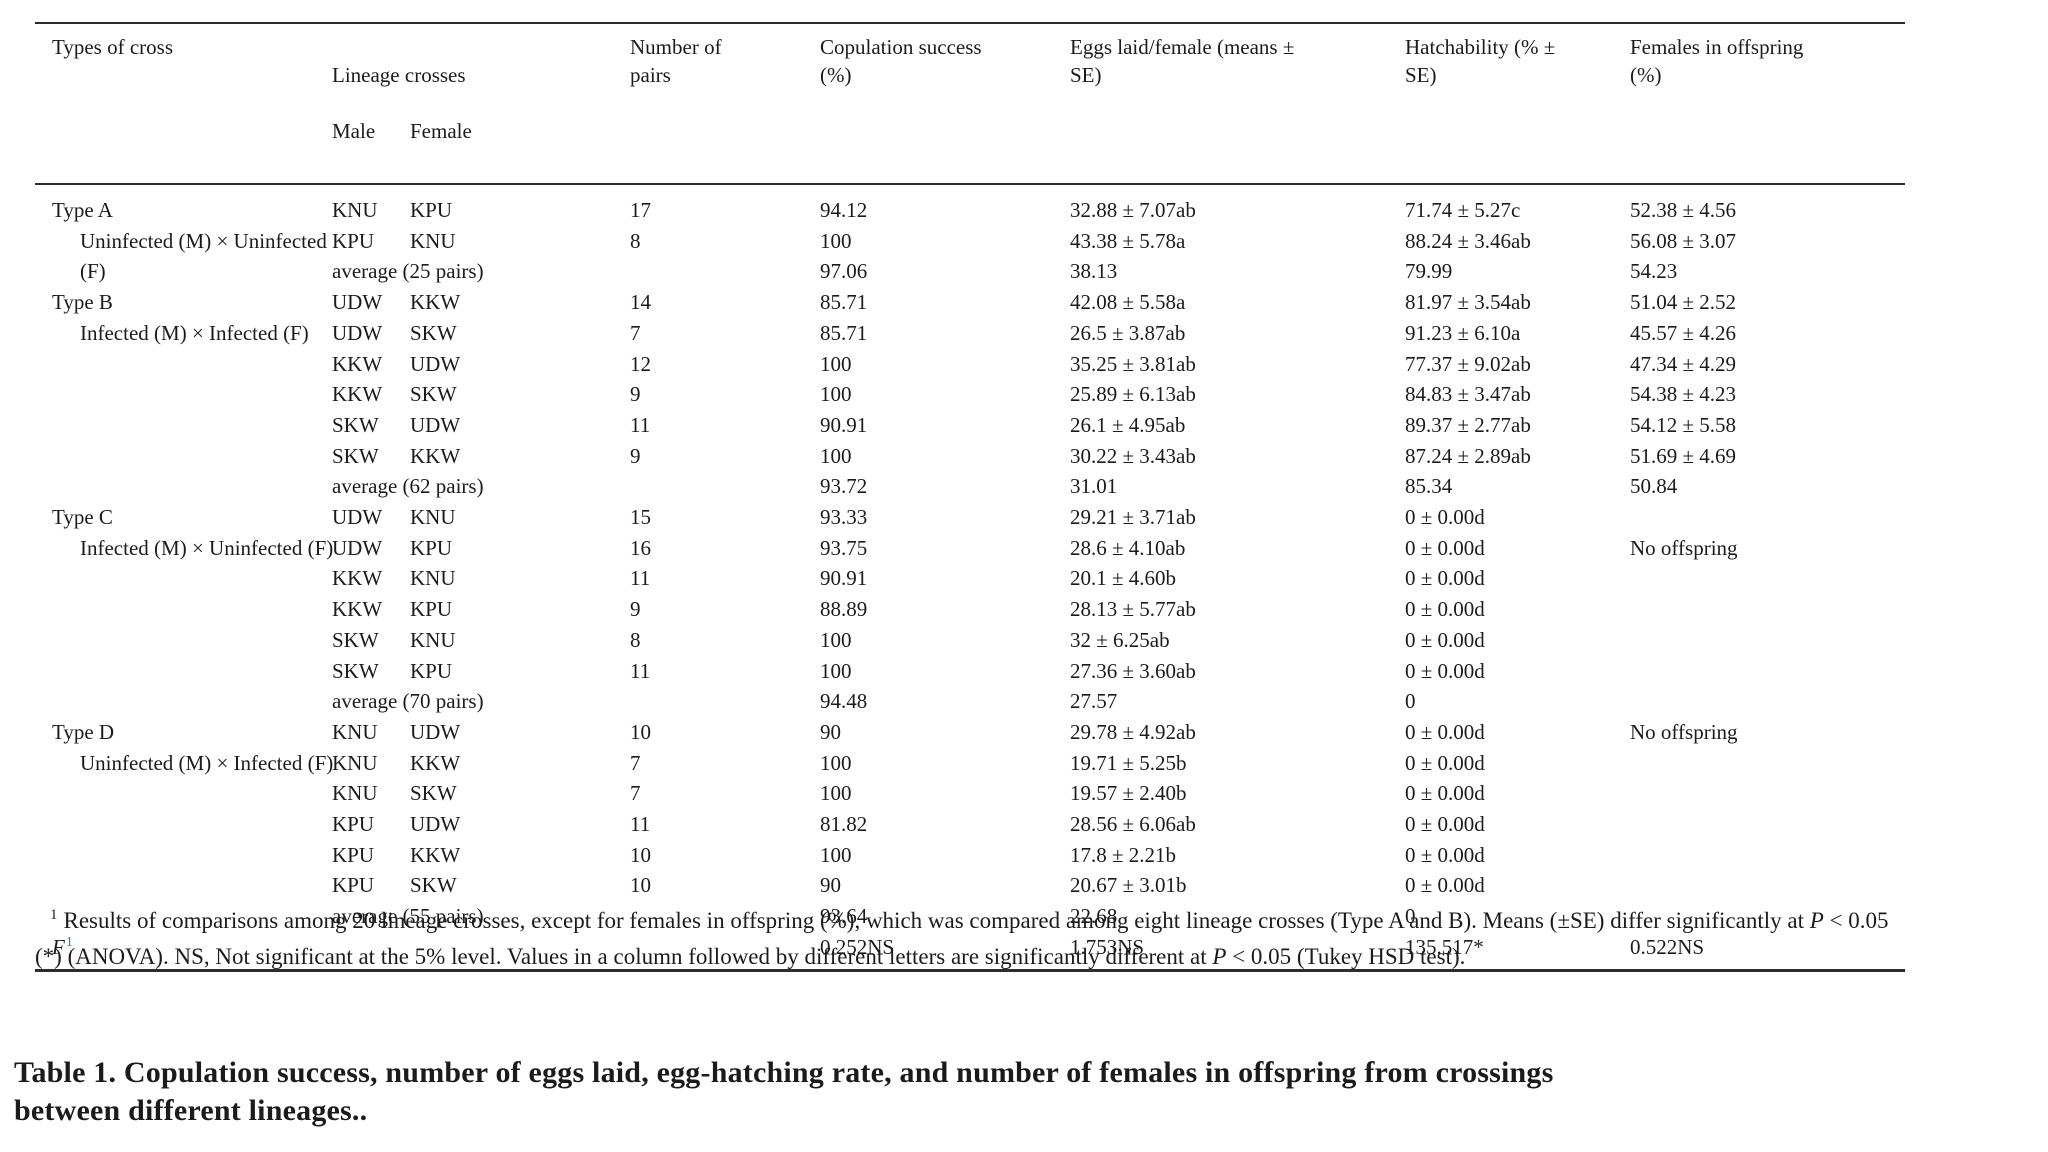  I want to click on cell-type-of-cross: Infected (M) × Infected (F), so click(194, 332).